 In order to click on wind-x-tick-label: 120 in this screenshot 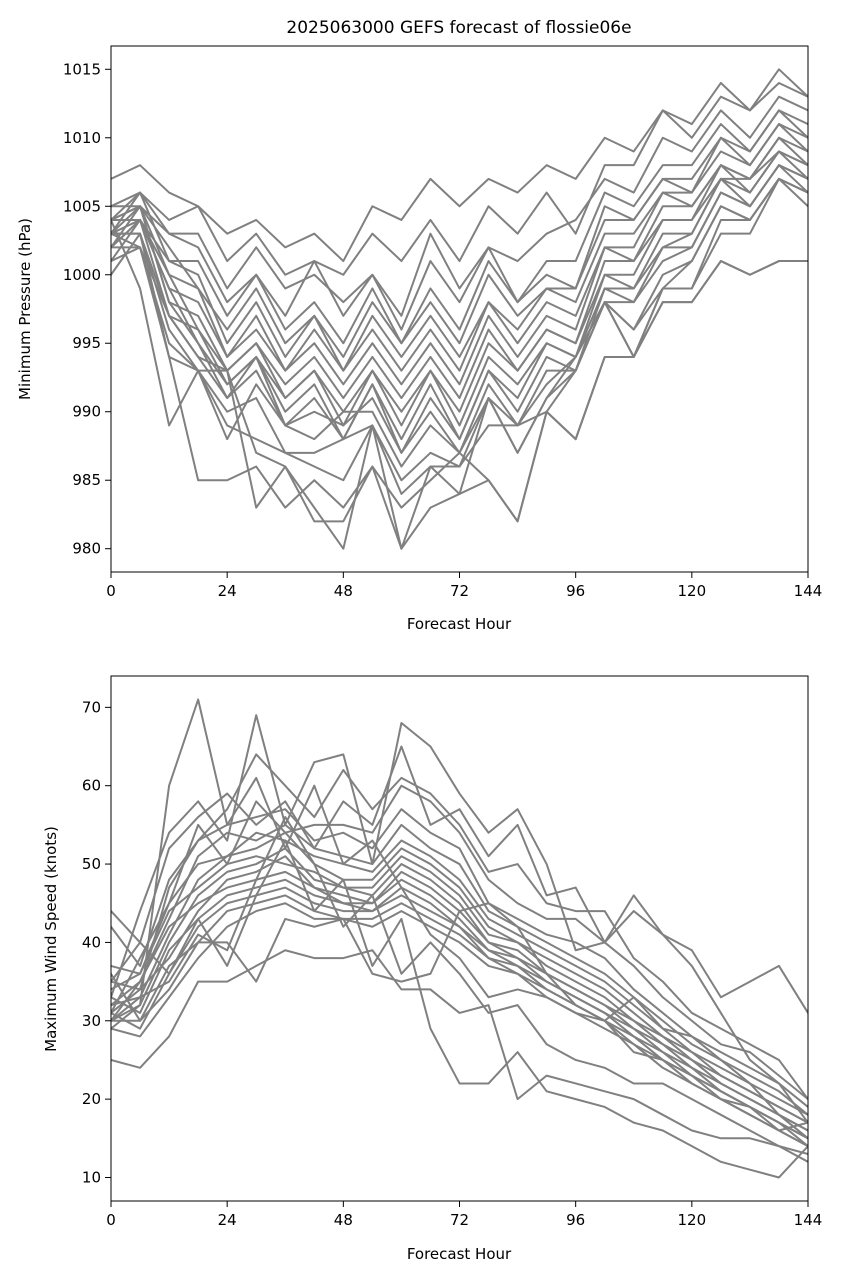, I will do `click(692, 1220)`.